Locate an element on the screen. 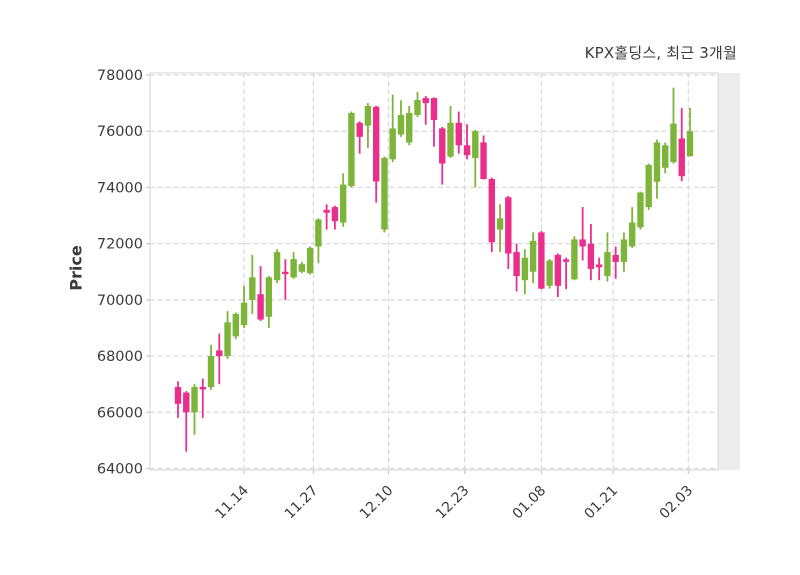 This screenshot has width=800, height=575. y-tick-label: 66000 is located at coordinates (120, 413).